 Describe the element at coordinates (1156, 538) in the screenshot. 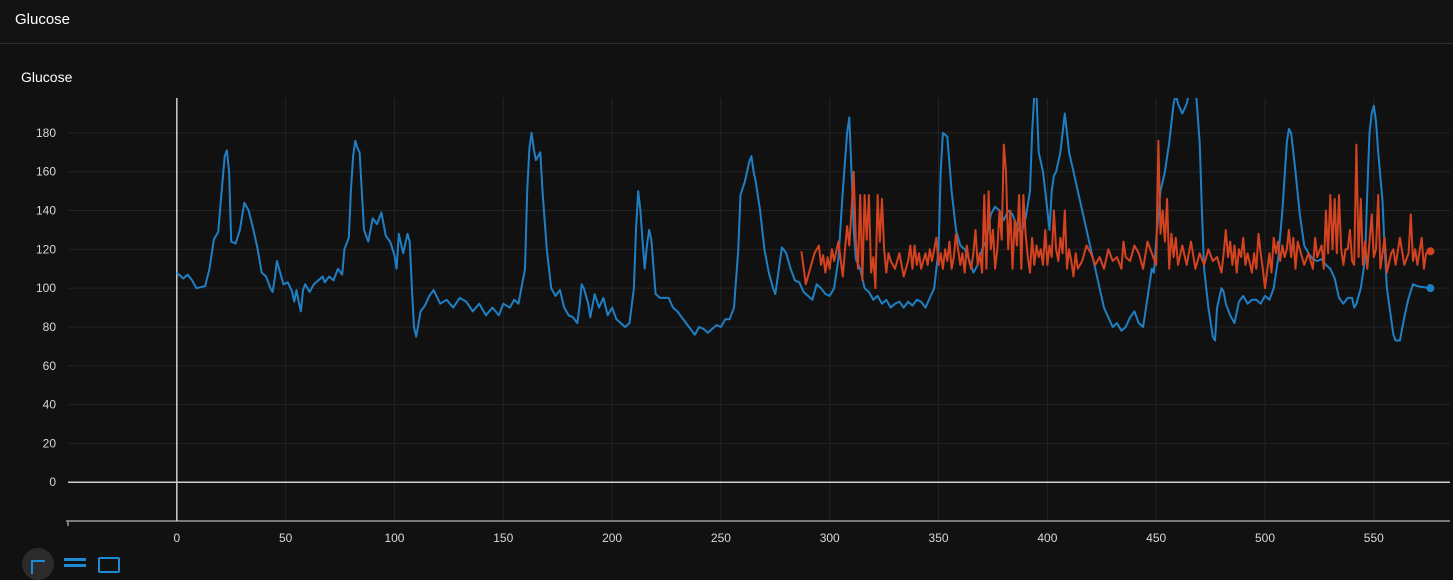

I see `x-tick-label: 450` at that location.